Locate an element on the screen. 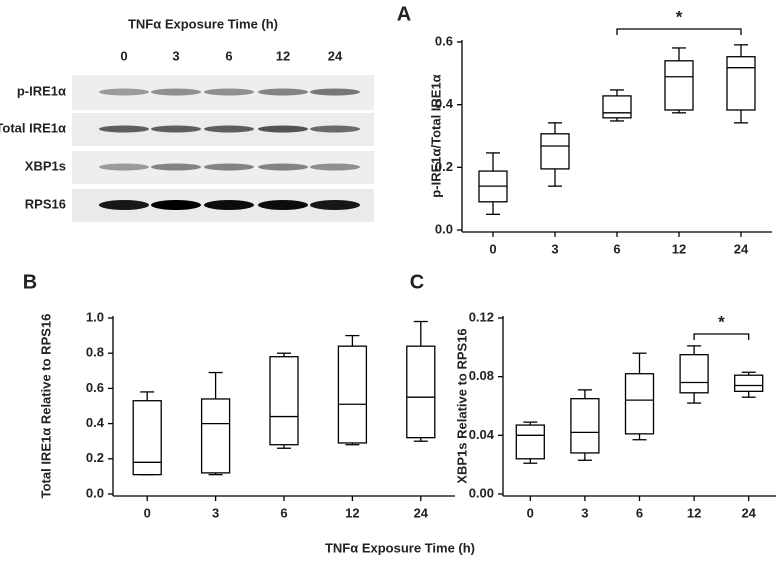 This screenshot has height=561, width=776. panel-label: B is located at coordinates (30, 282).